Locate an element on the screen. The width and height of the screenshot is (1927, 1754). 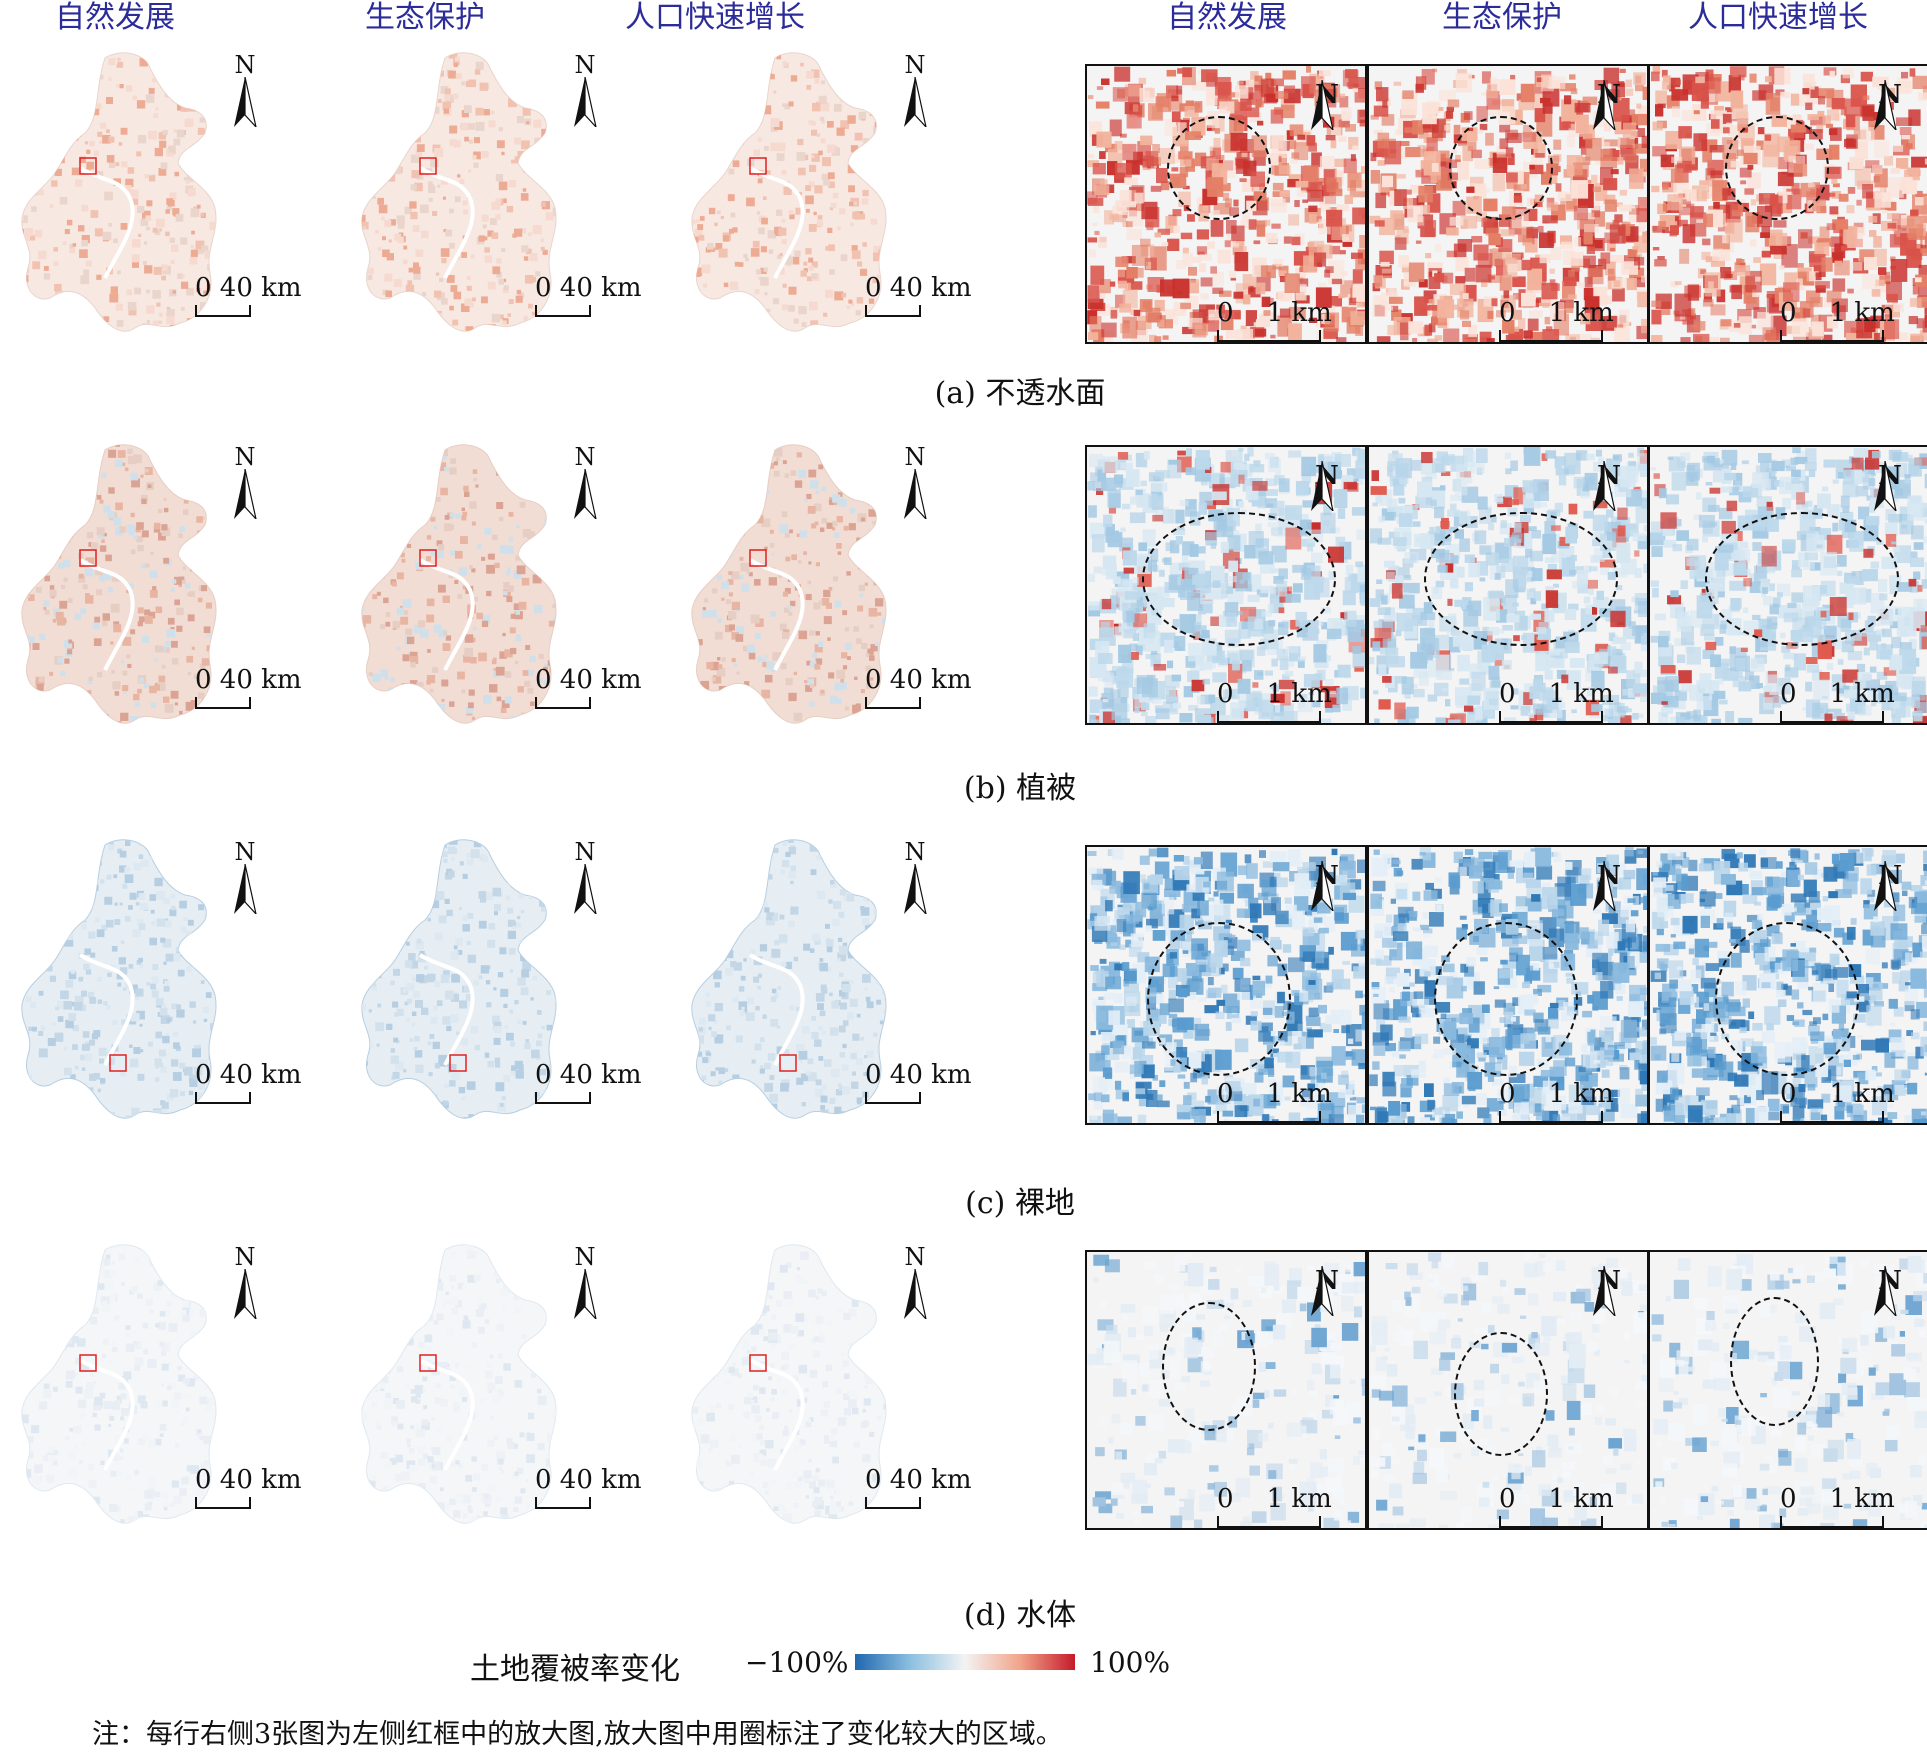
city-map-row4-col2: N 0 40 km is located at coordinates (496, 1410).